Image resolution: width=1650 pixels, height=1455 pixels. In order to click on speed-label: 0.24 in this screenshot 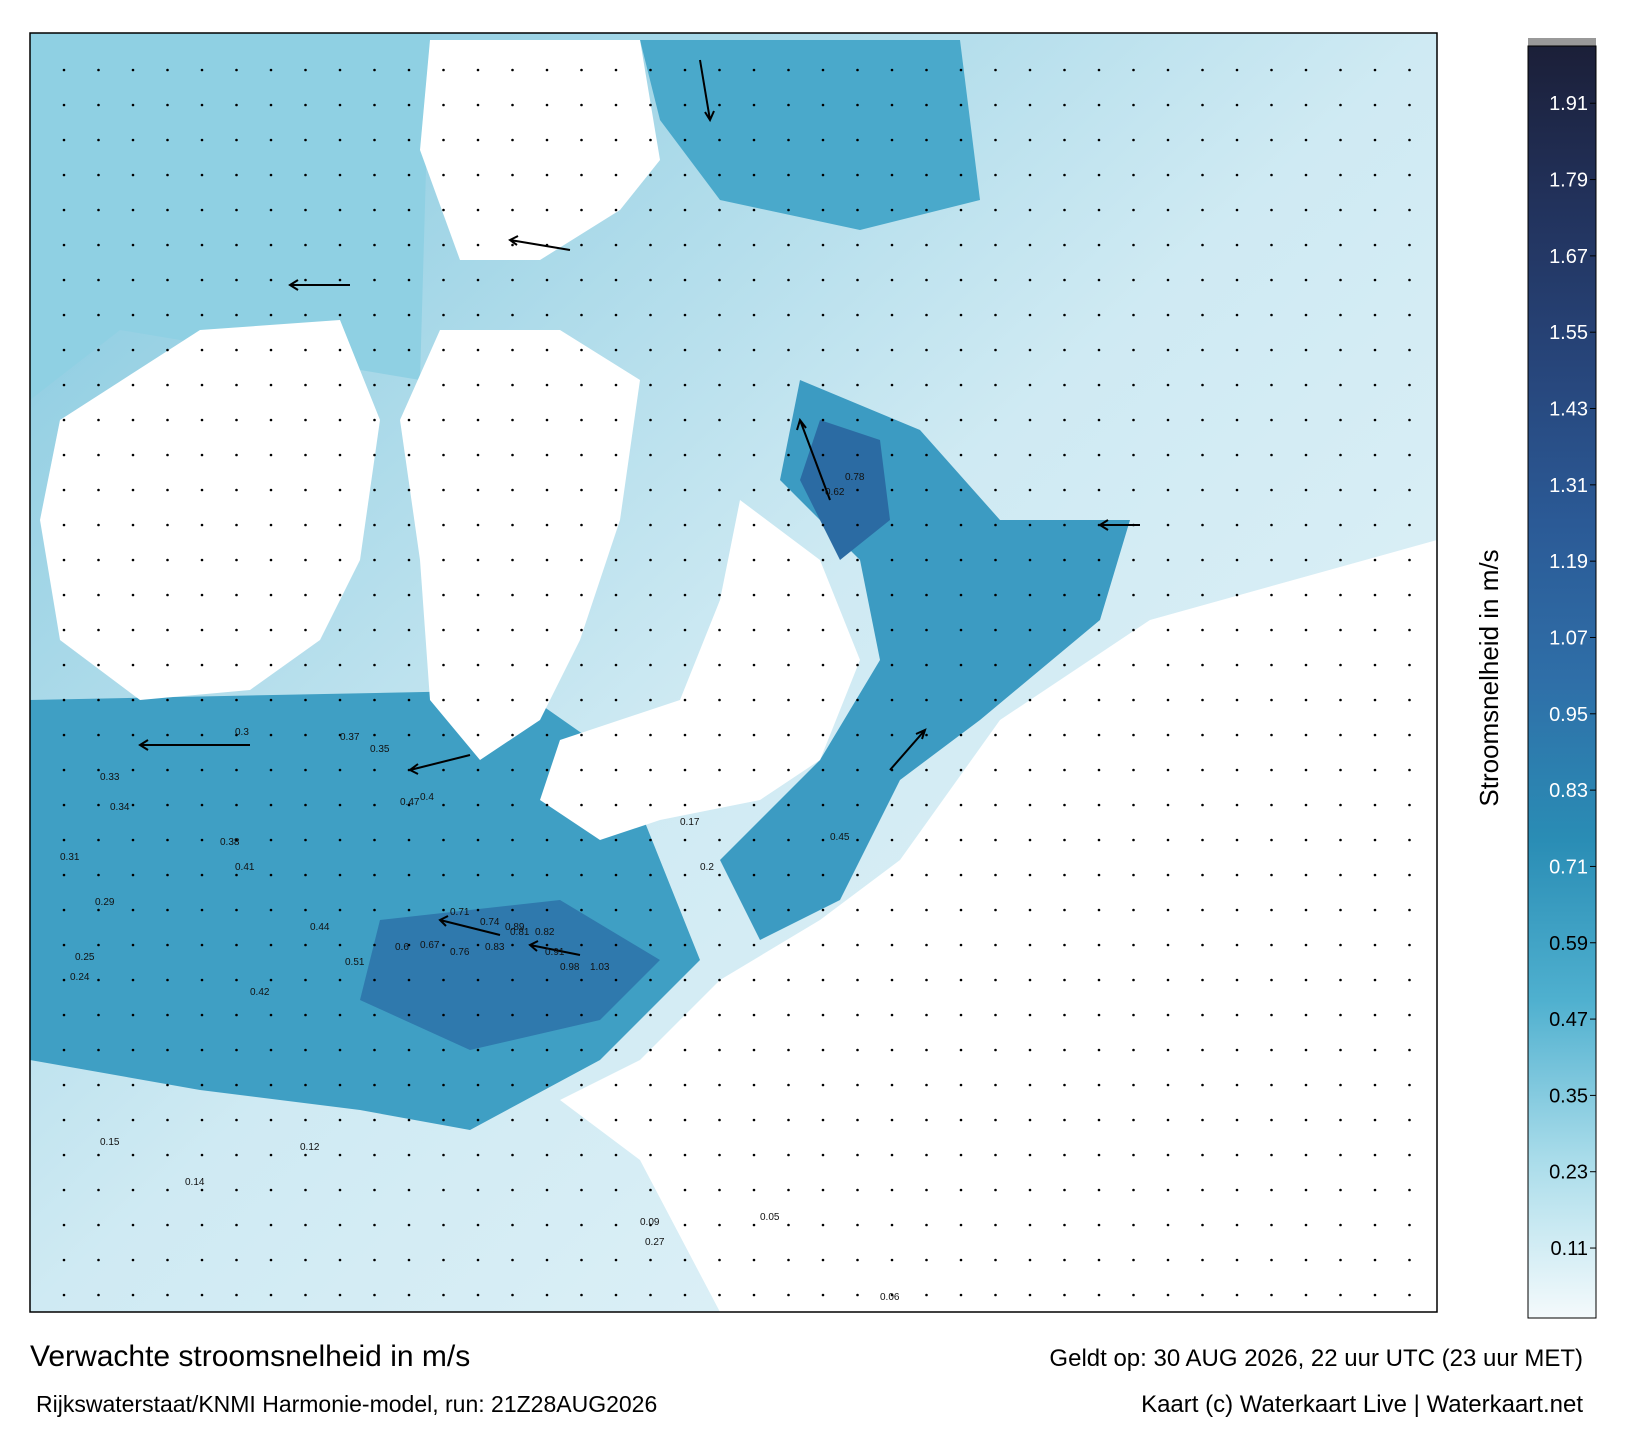, I will do `click(80, 977)`.